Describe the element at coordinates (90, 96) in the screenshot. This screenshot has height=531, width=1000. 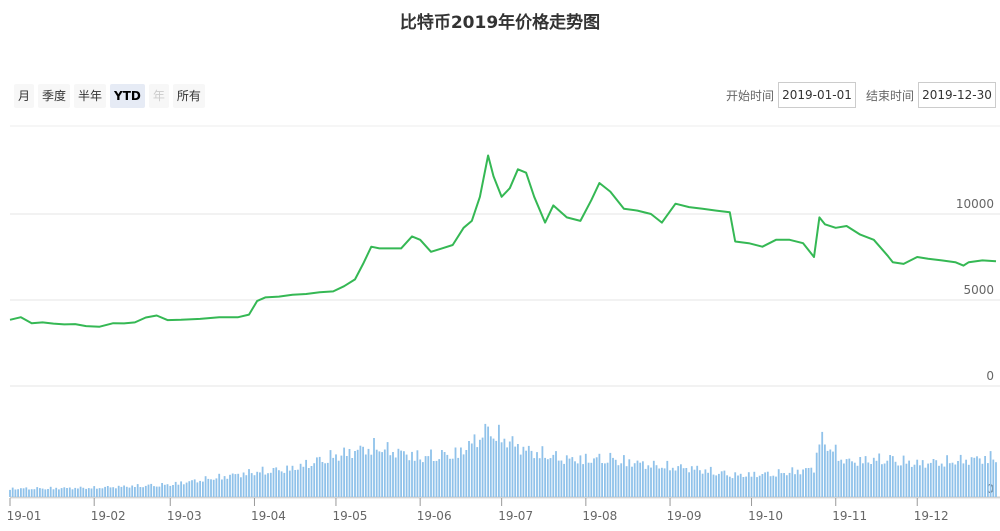
I see `range-button-half-year: 半年` at that location.